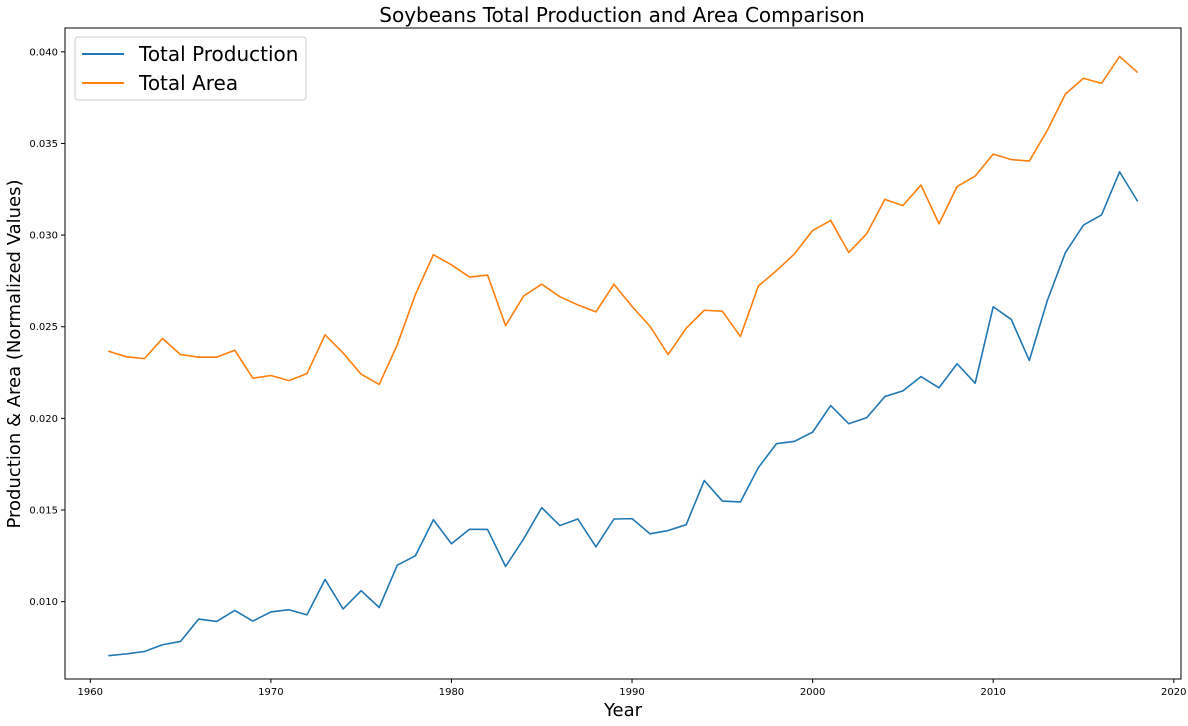 Image resolution: width=1188 pixels, height=726 pixels. What do you see at coordinates (188, 83) in the screenshot?
I see `legend-label-total-area: Total Area` at bounding box center [188, 83].